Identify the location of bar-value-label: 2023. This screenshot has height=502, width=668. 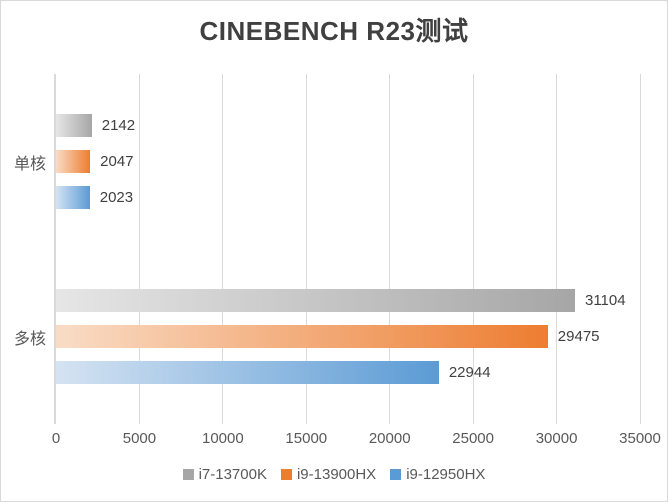
(116, 197).